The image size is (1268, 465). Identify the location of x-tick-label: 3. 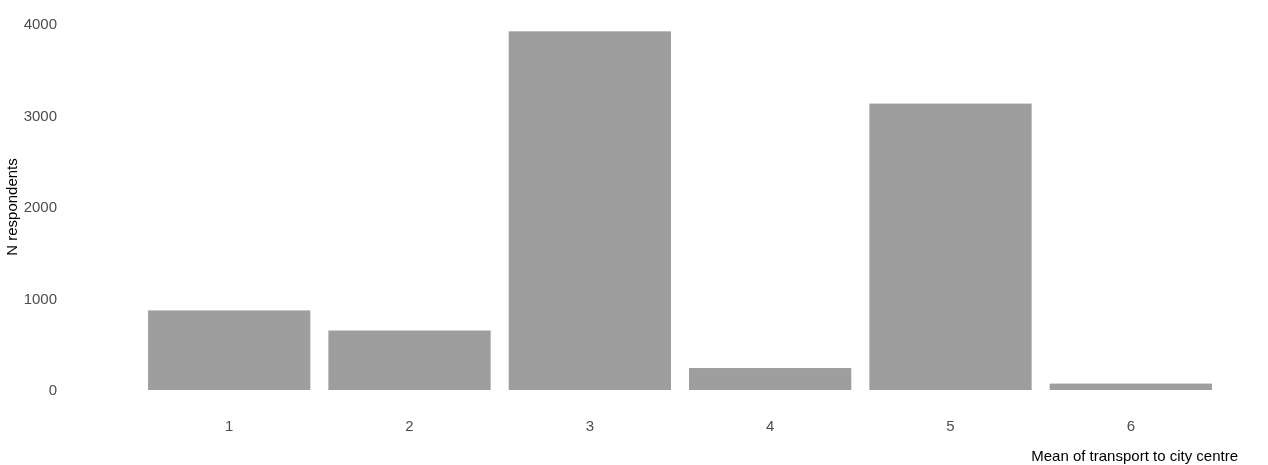
(590, 426).